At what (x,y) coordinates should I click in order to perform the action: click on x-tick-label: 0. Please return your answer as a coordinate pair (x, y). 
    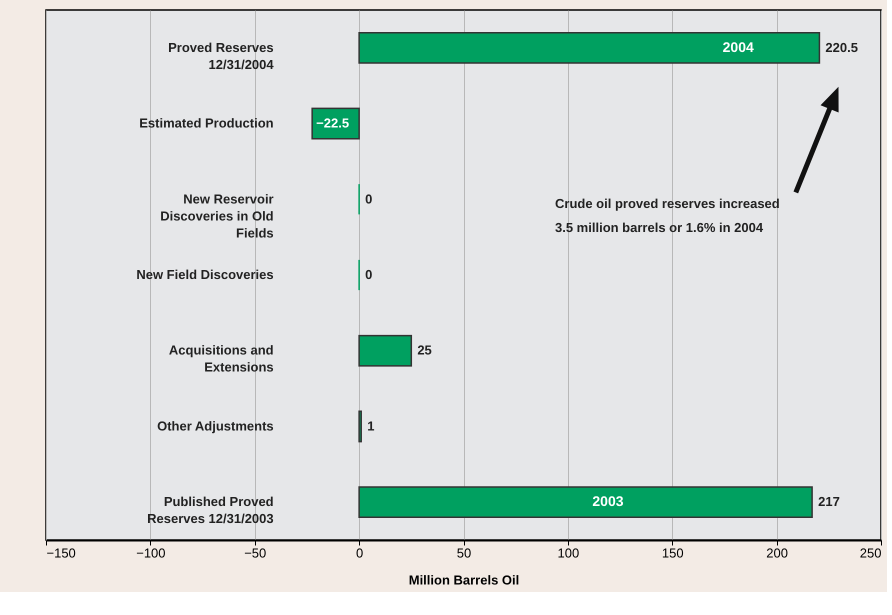
    Looking at the image, I should click on (360, 553).